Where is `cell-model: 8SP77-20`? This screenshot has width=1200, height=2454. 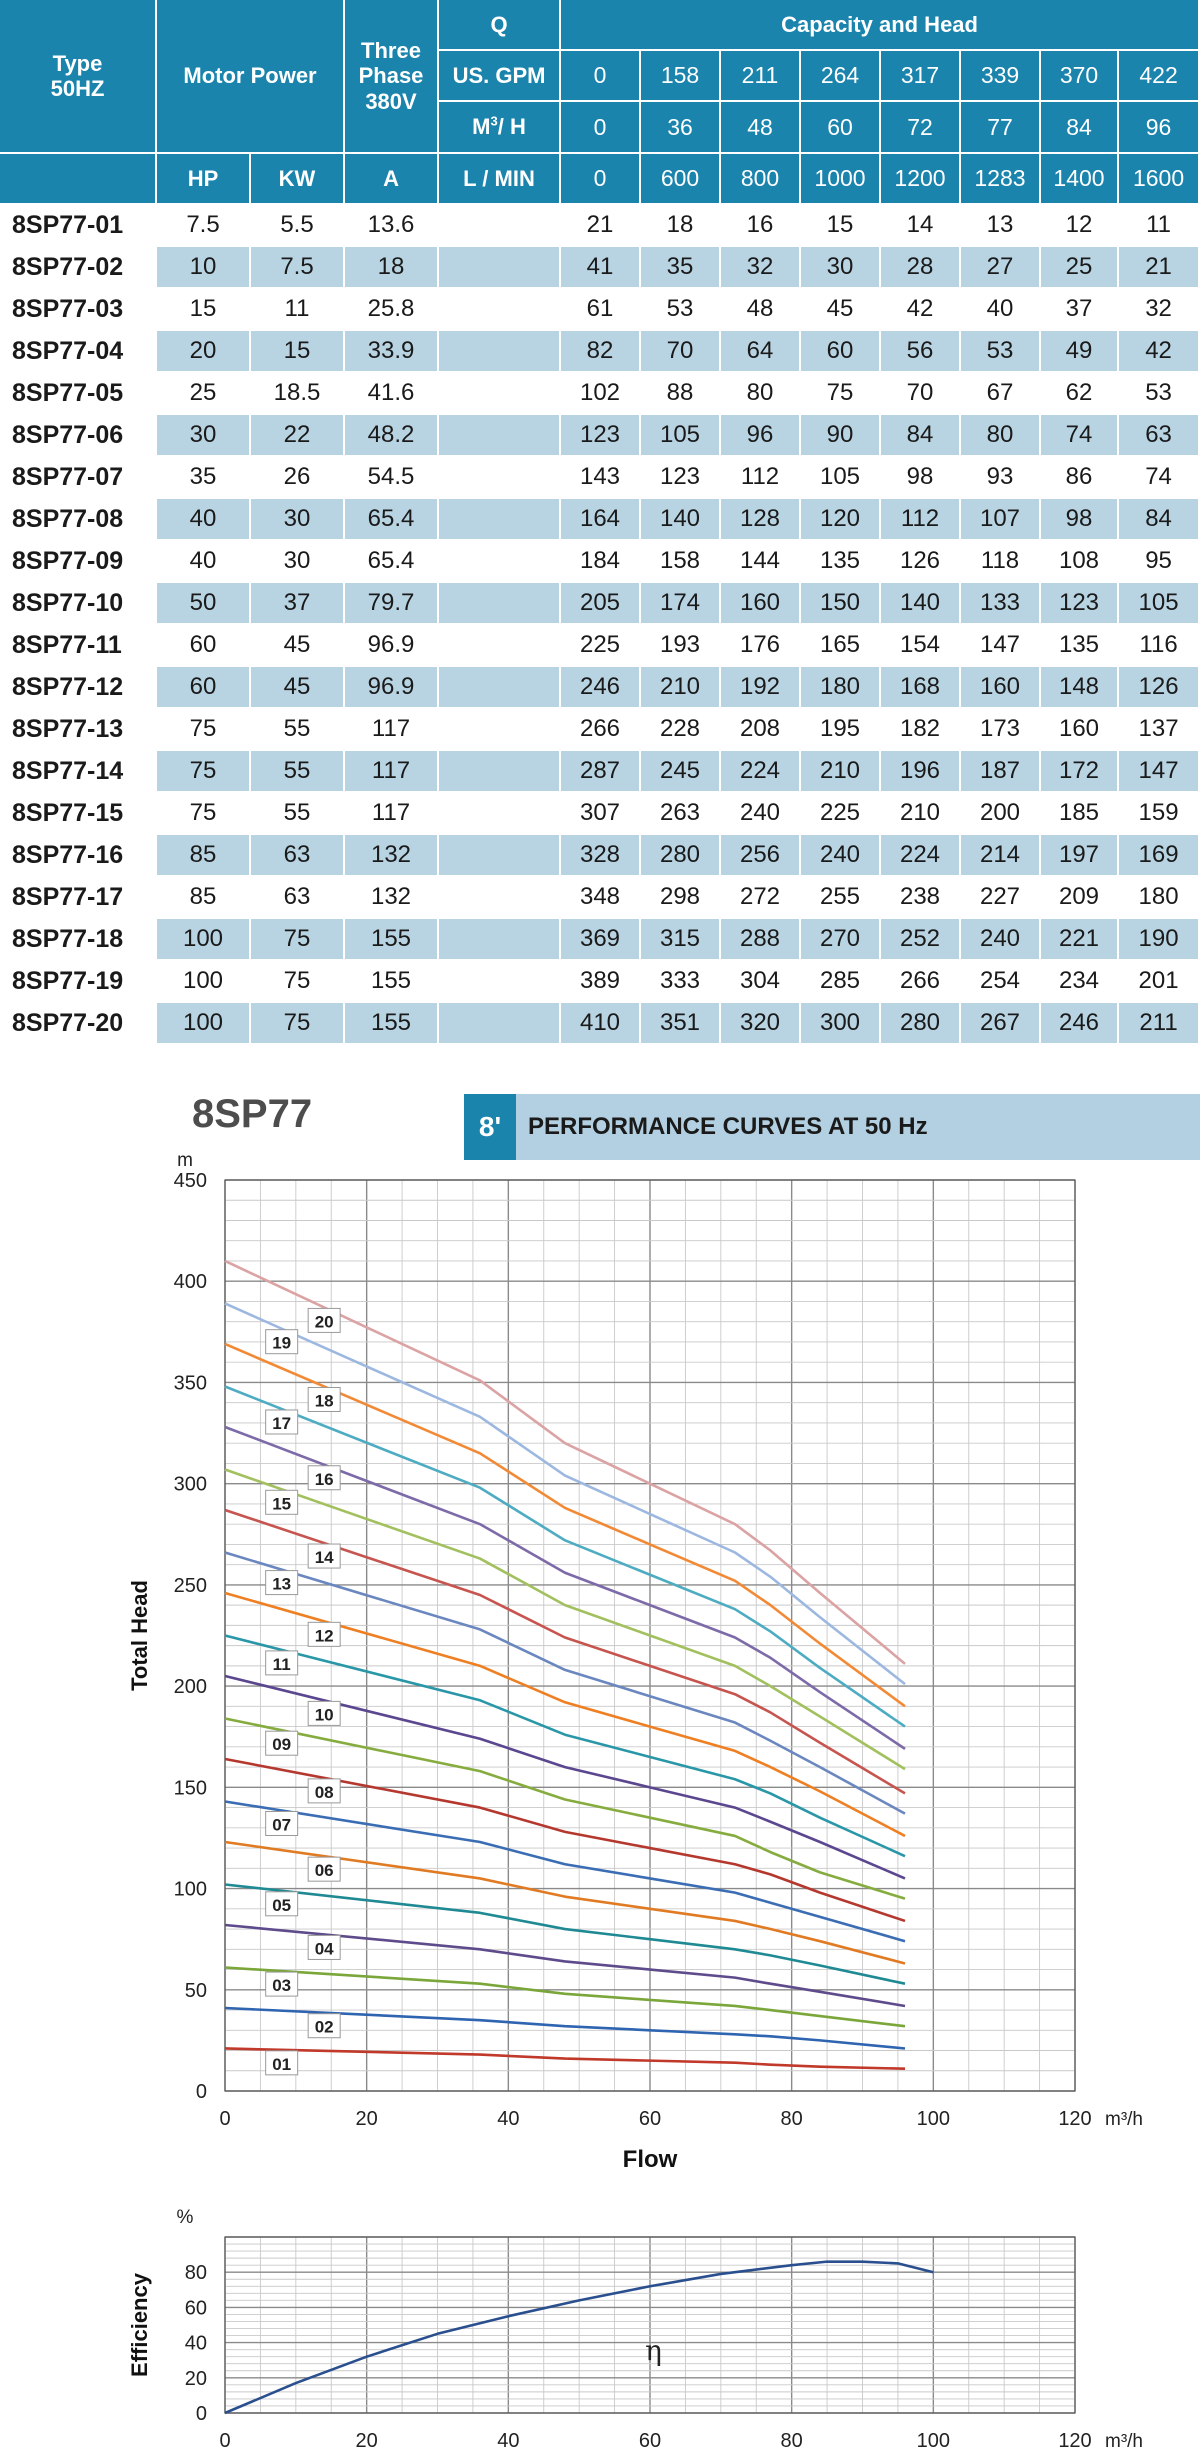 cell-model: 8SP77-20 is located at coordinates (78, 1024).